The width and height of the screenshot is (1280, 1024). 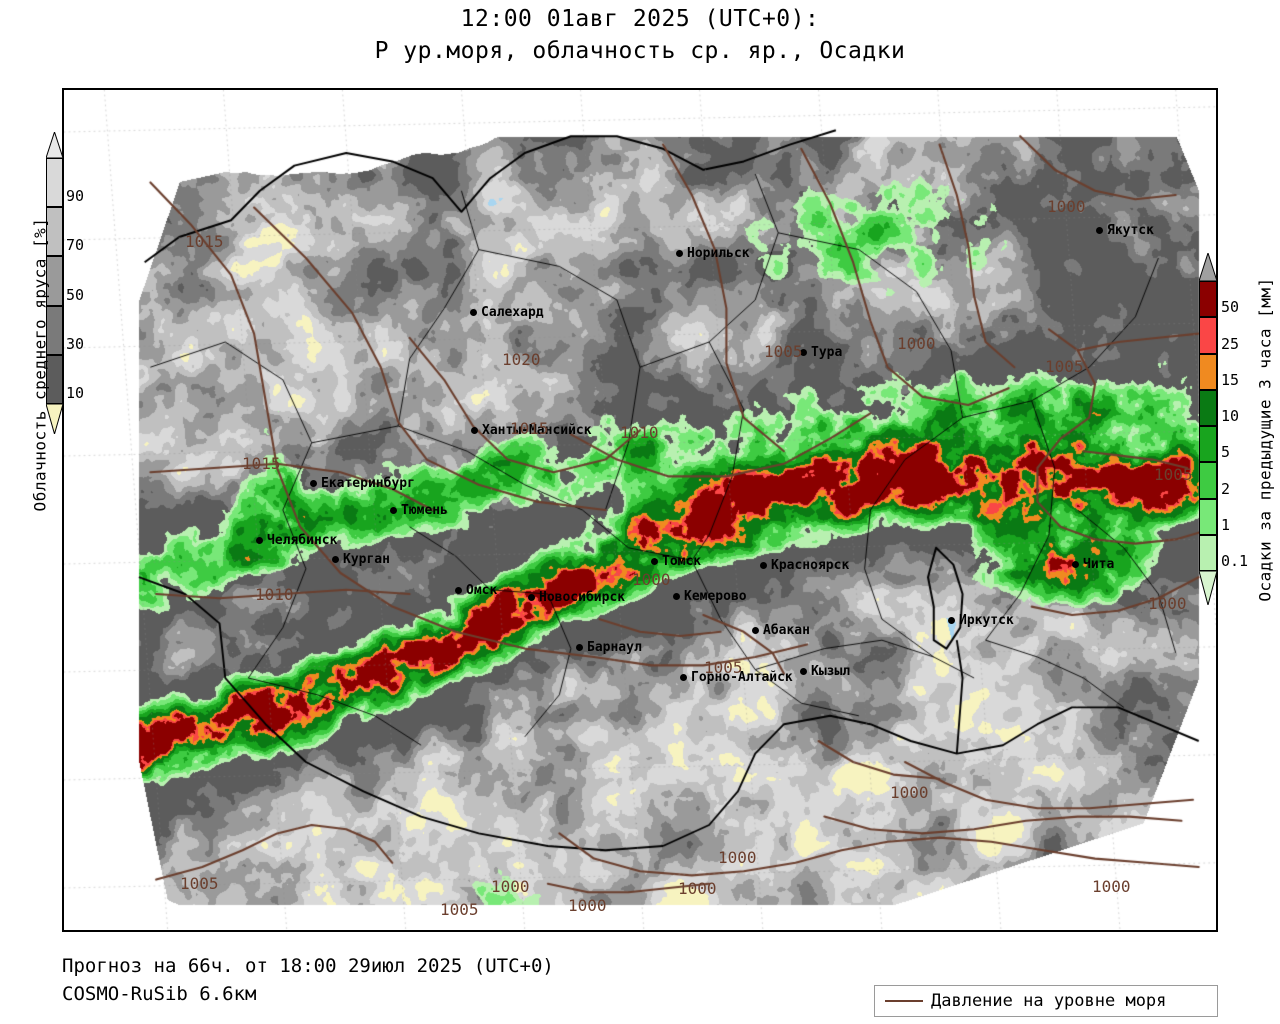 I want to click on precip-under-arrow, so click(x=1208, y=588).